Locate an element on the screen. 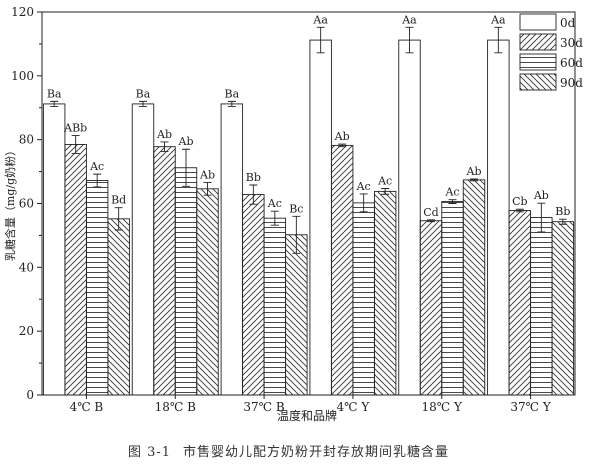 Image resolution: width=589 pixels, height=464 pixels. x-tick-label: 4℃ B is located at coordinates (87, 407).